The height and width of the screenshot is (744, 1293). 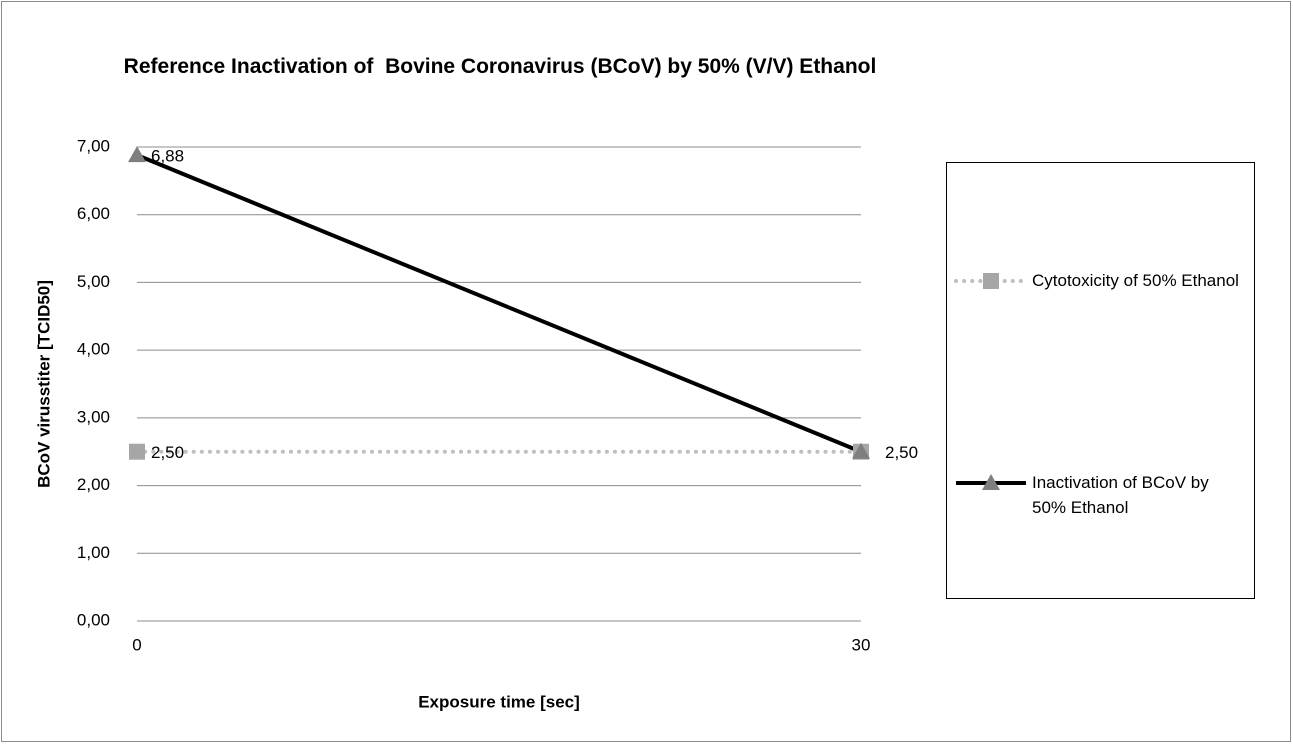 I want to click on y-tick-label: 1,00, so click(x=93, y=552).